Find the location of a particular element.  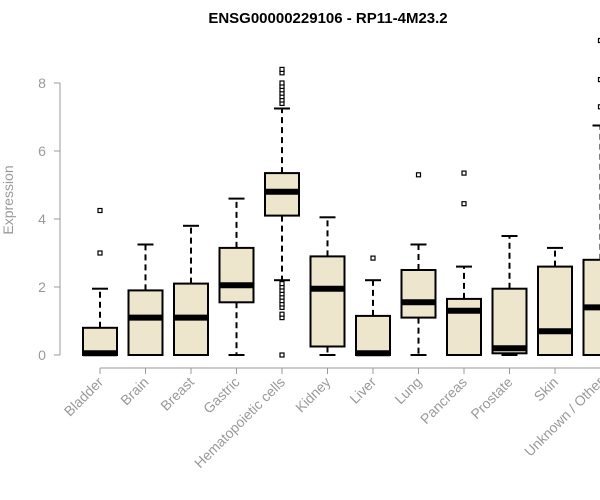

y-axis-label: Expression is located at coordinates (8, 199).